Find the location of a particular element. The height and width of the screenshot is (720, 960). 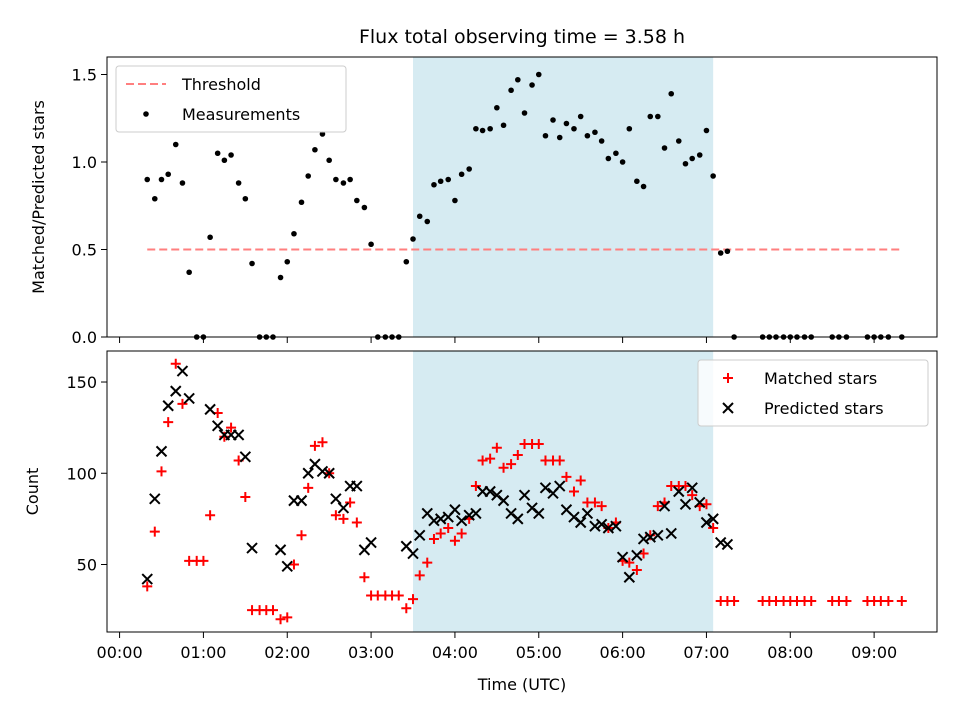

y-tick-label-0-3: 1.5 is located at coordinates (84, 75).